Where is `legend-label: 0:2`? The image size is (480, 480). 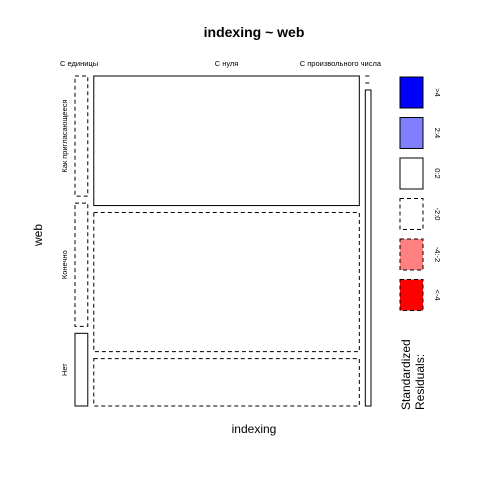
legend-label: 0:2 is located at coordinates (437, 173).